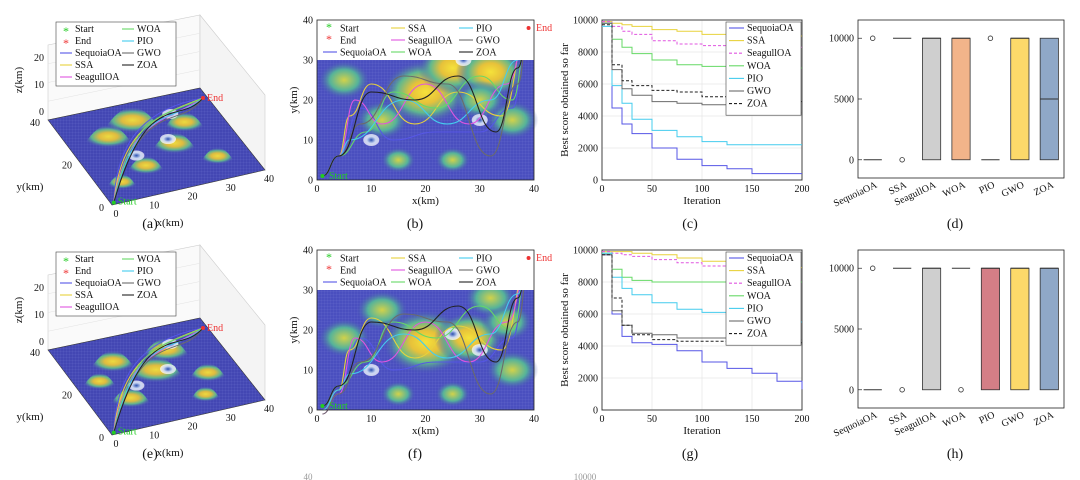 The height and width of the screenshot is (480, 1080). Describe the element at coordinates (1049, 329) in the screenshot. I see `box-ZOA` at that location.